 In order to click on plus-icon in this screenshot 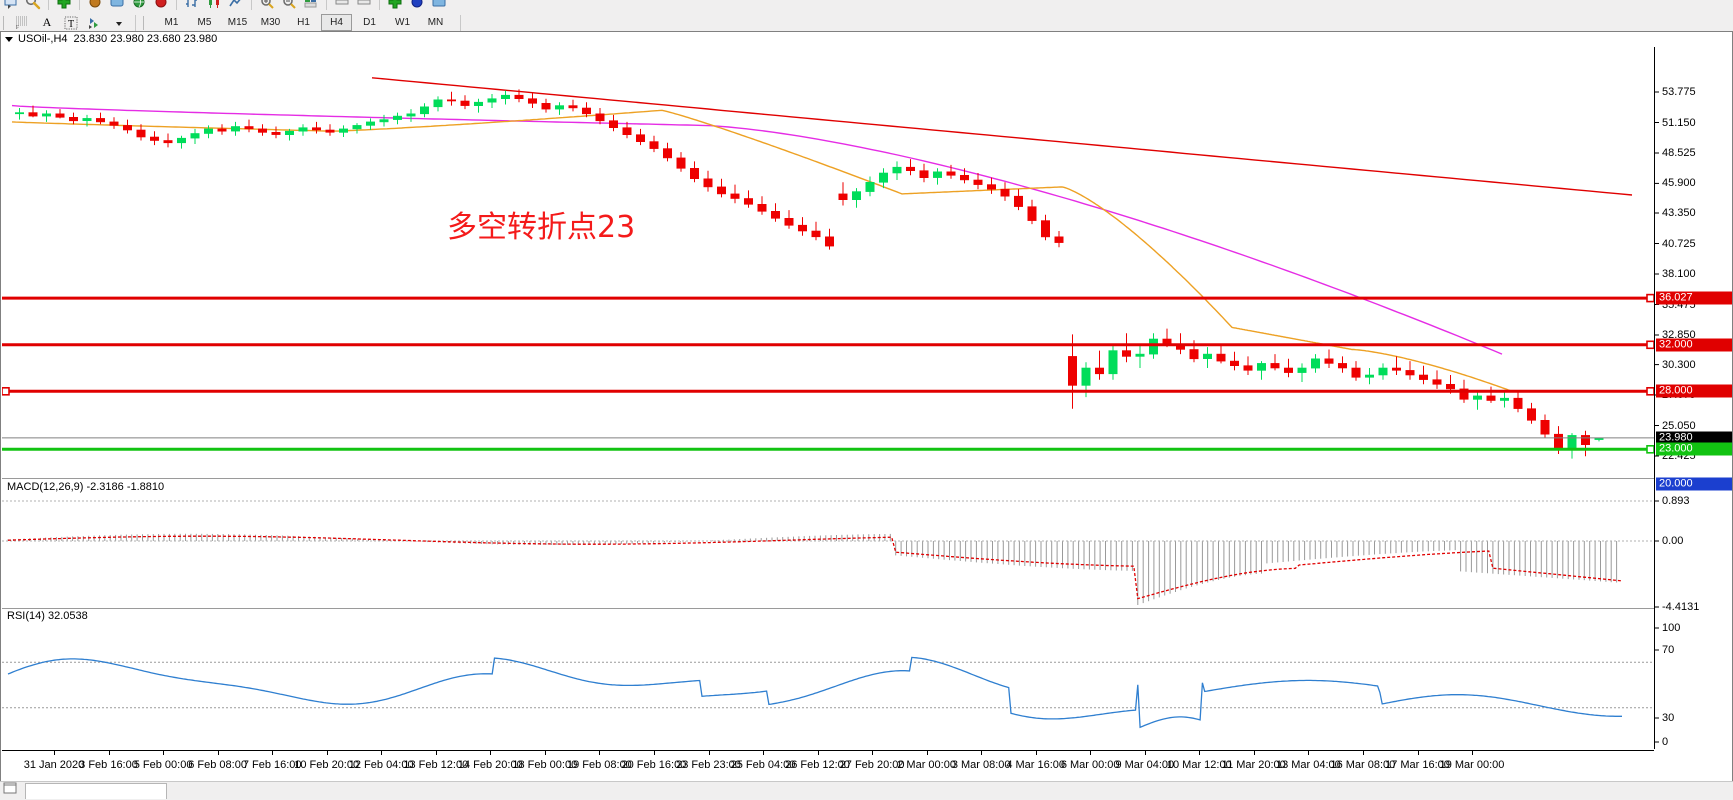, I will do `click(64, 5)`.